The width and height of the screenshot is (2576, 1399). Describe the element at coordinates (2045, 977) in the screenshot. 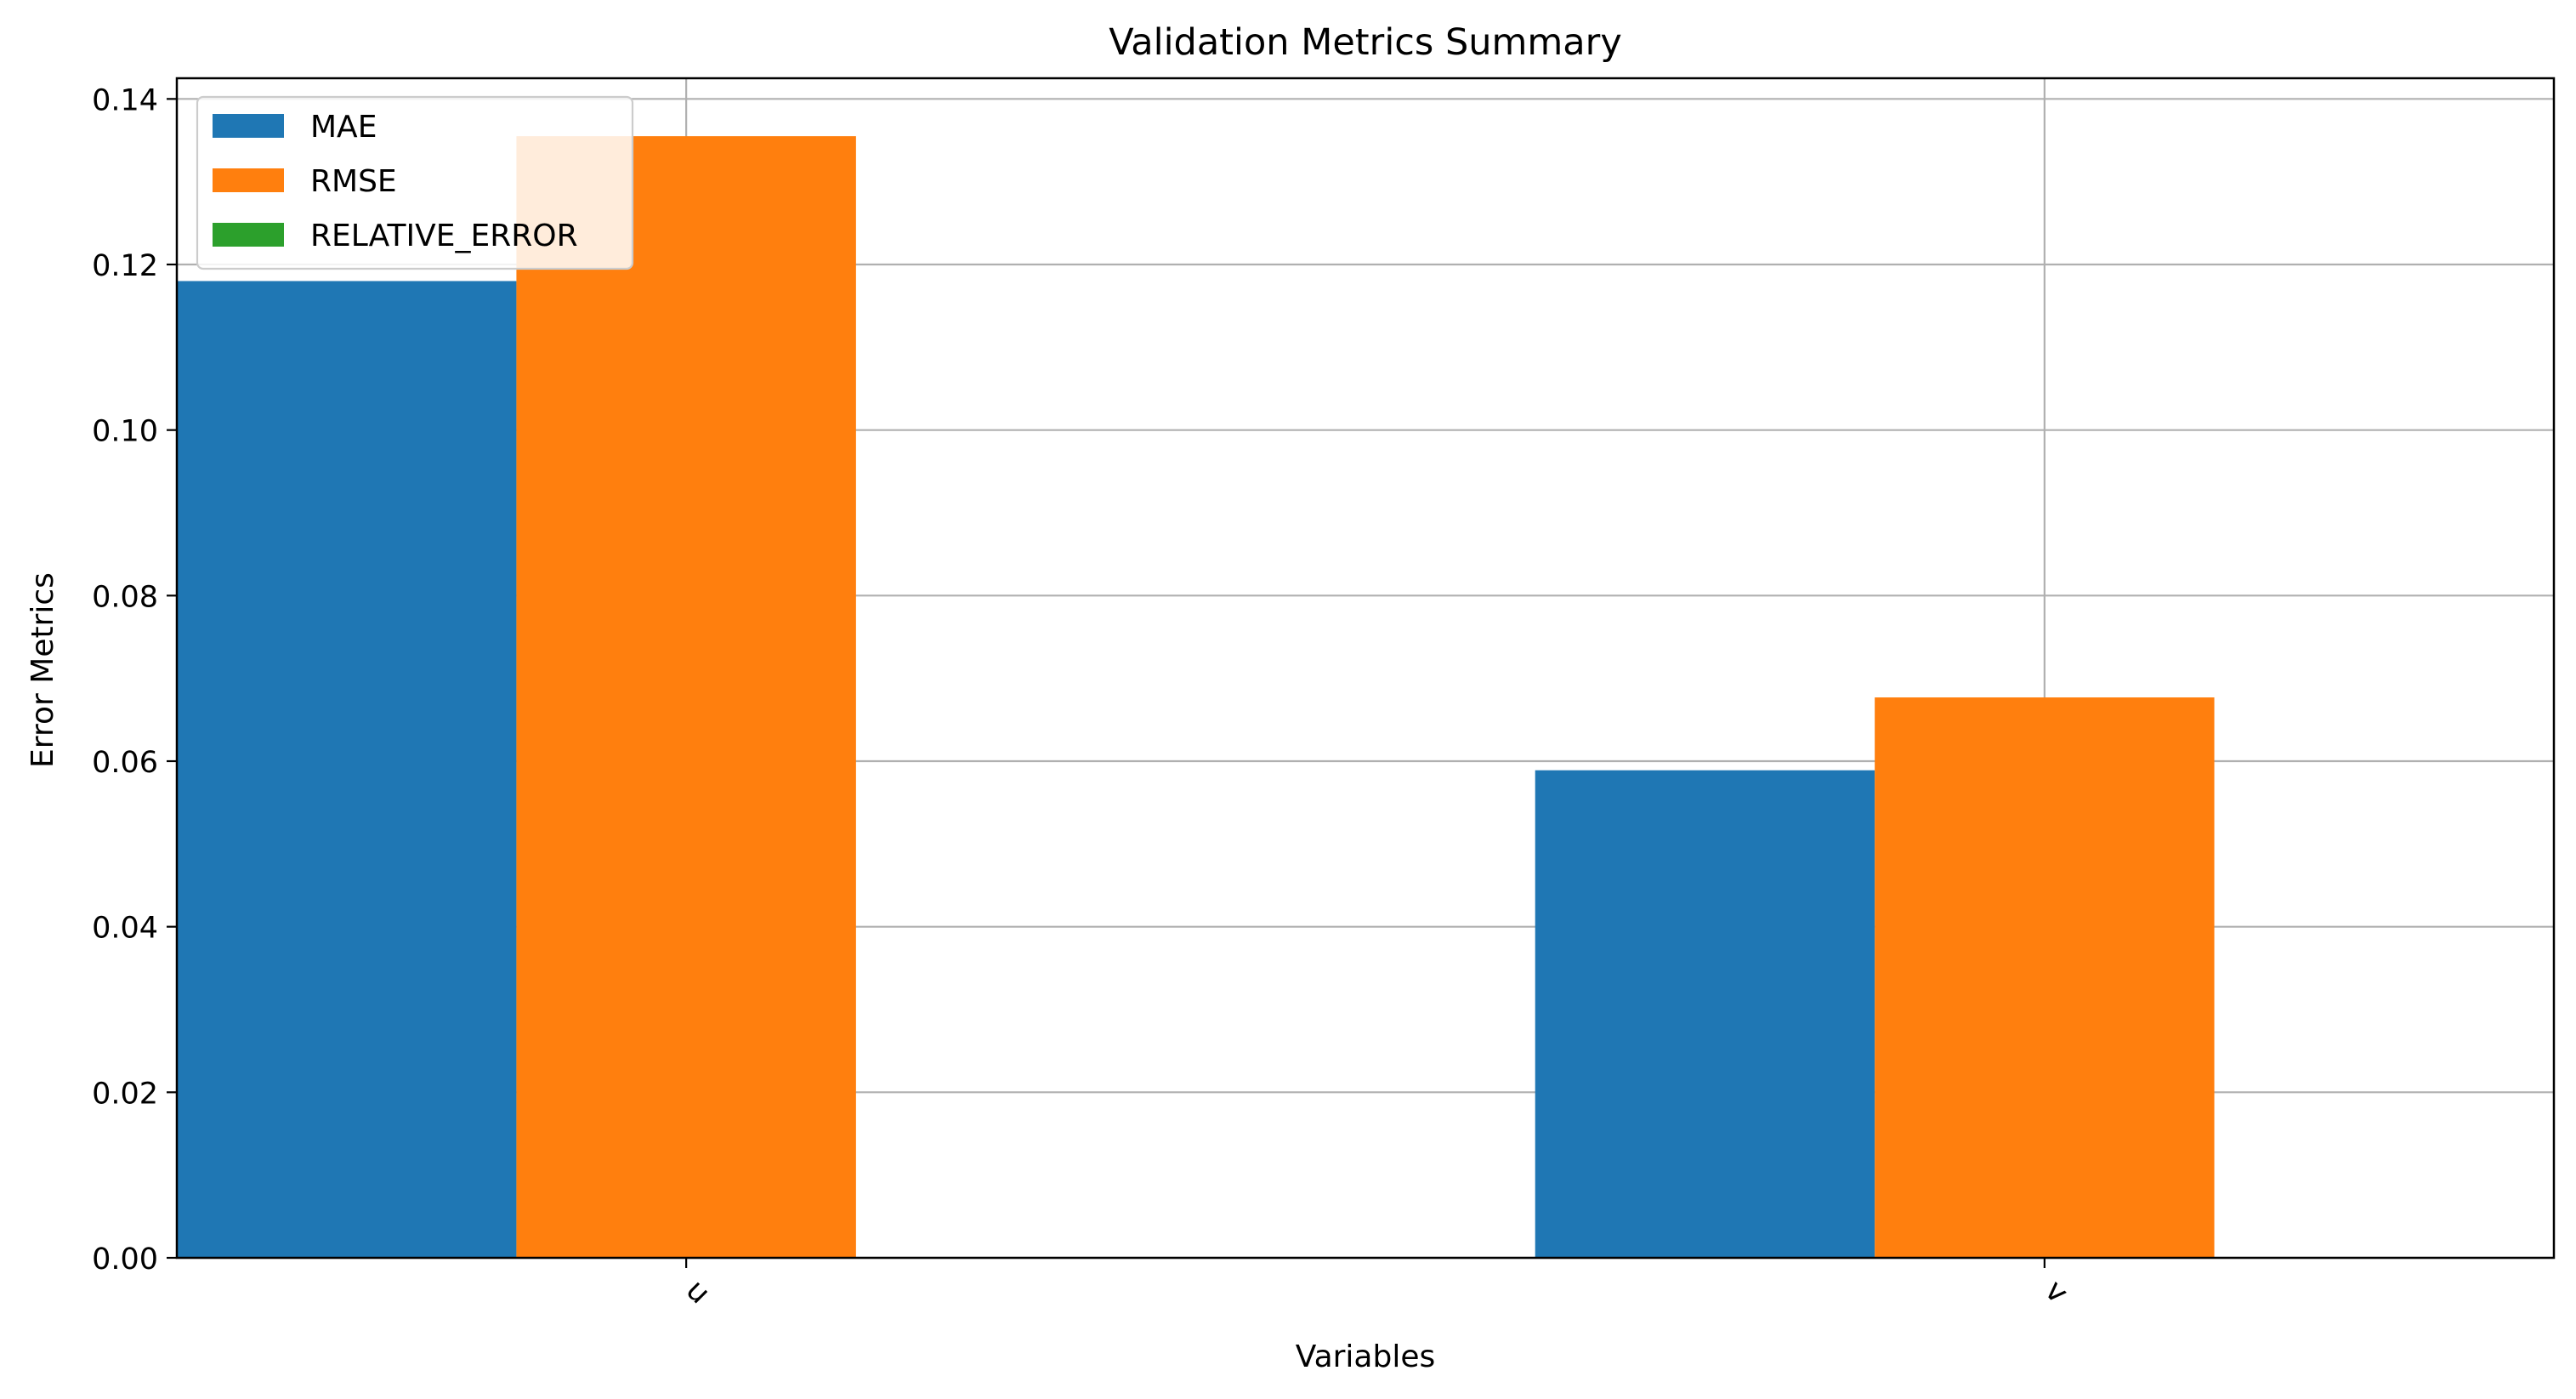

I see `bar-rmse-v` at that location.